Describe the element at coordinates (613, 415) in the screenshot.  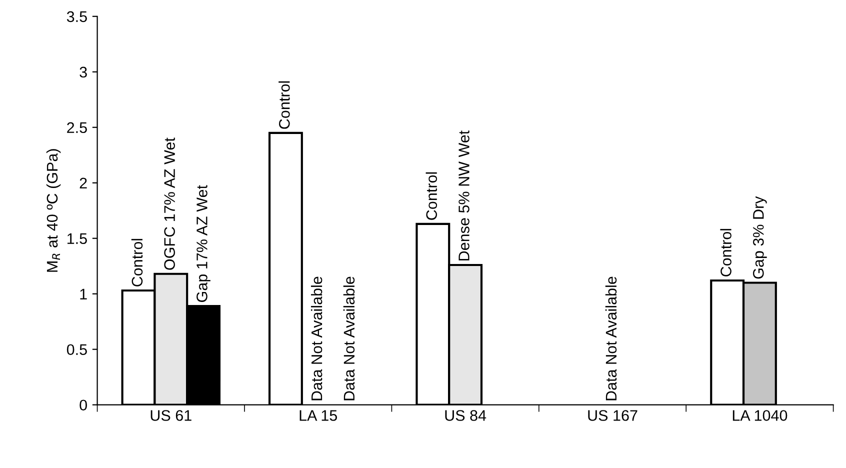
I see `x-tick-label: US 167` at that location.